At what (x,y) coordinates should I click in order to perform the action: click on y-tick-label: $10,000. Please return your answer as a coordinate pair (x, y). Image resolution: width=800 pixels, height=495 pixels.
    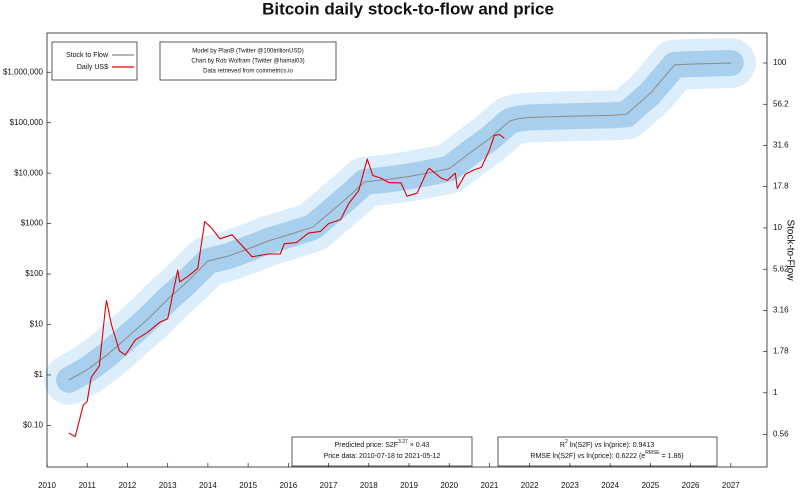
    Looking at the image, I should click on (28, 172).